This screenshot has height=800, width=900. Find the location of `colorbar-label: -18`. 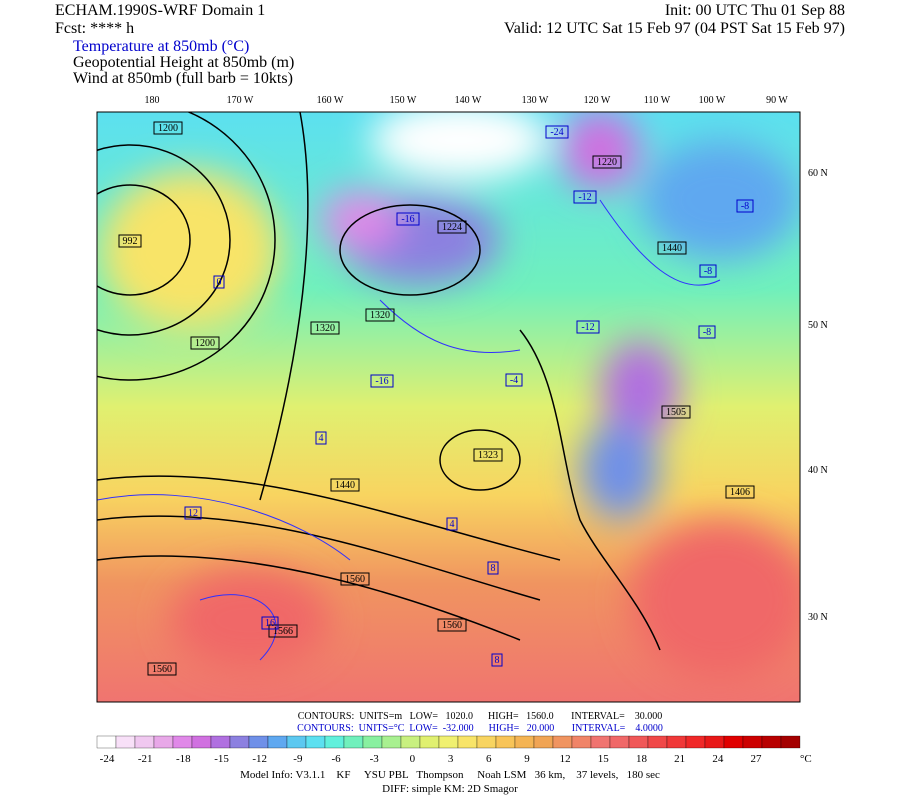

colorbar-label: -18 is located at coordinates (183, 759).